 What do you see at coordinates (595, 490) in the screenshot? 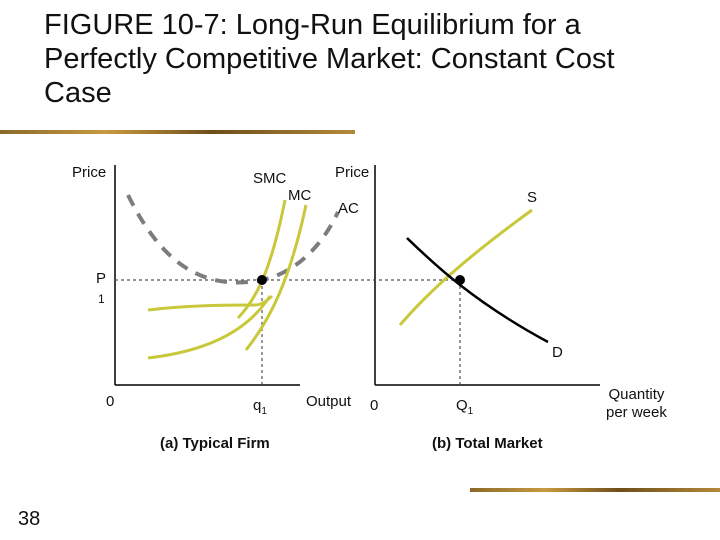
I see `footer-divider` at bounding box center [595, 490].